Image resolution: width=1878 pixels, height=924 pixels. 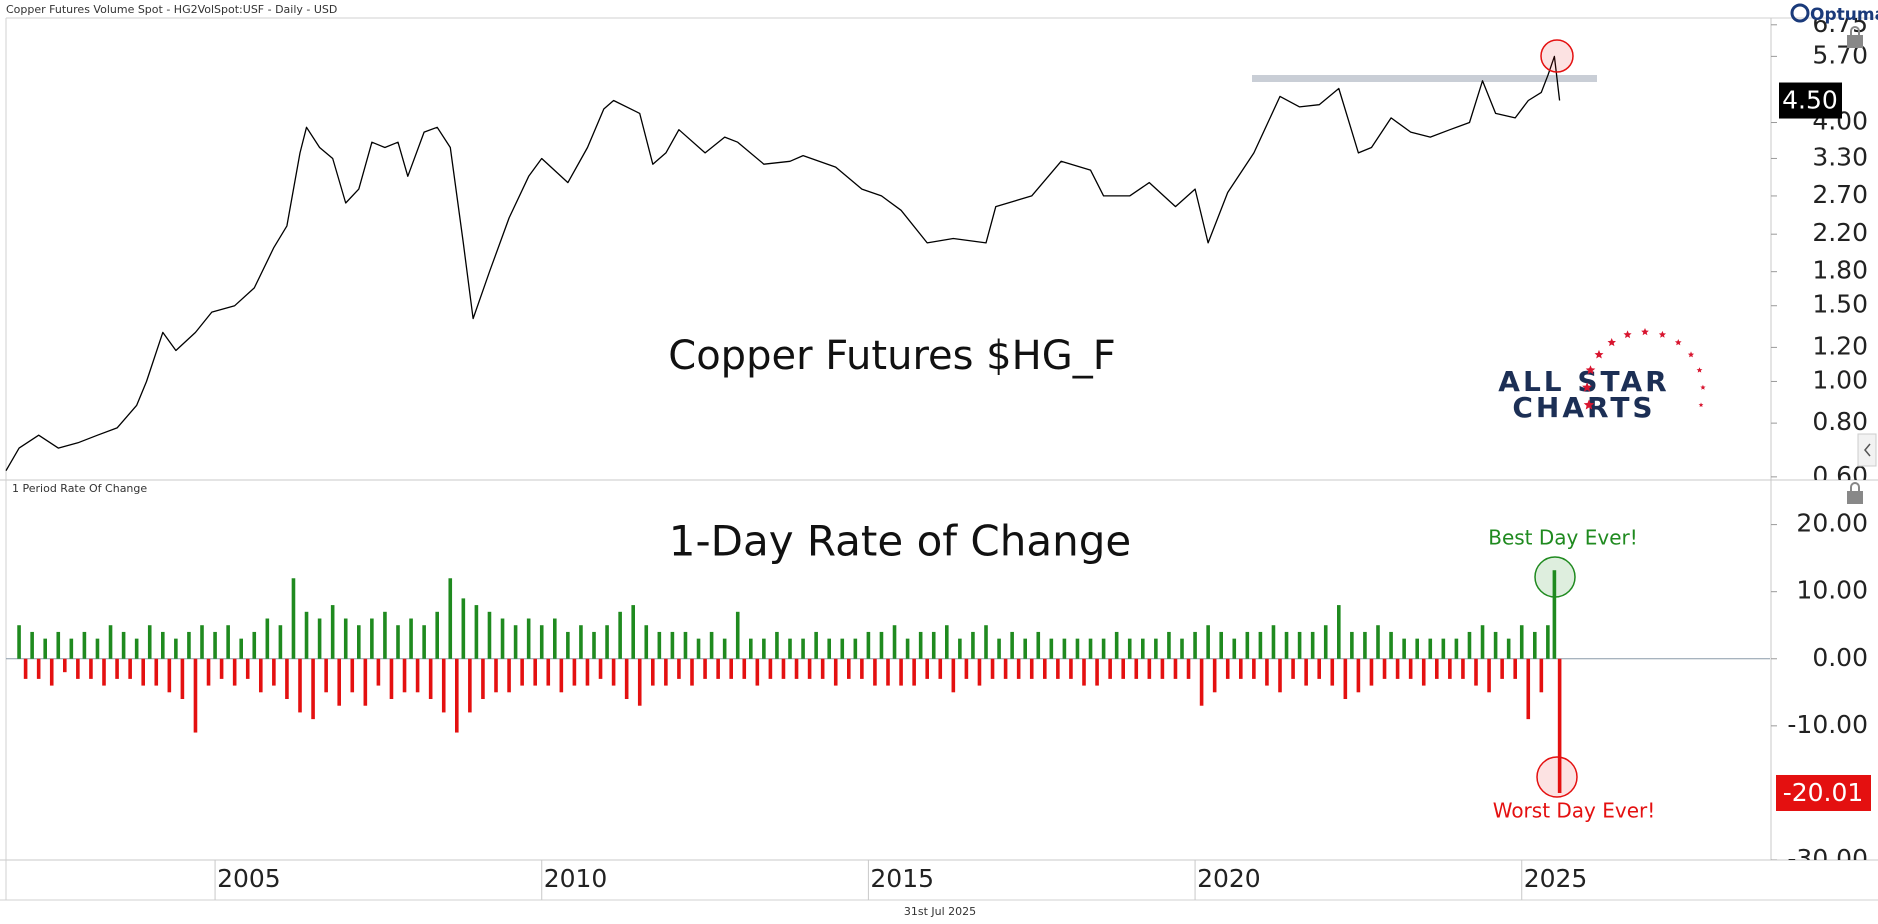 I want to click on collapse-button, so click(x=1867, y=450).